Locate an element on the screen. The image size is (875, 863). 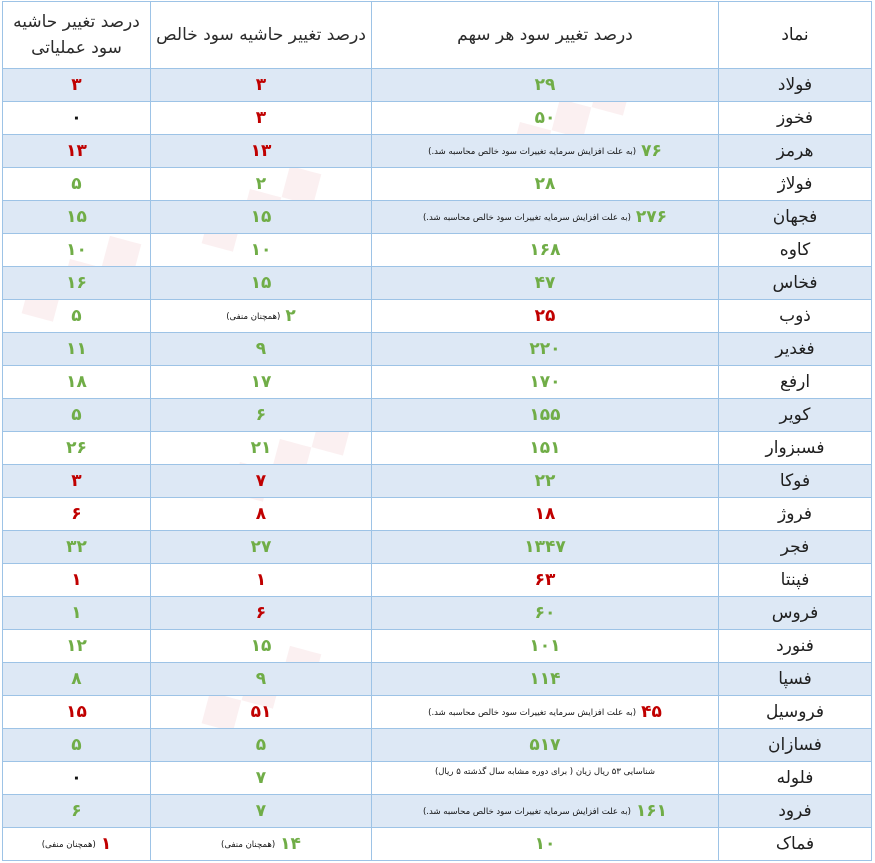
symbol-cell: فروژ is located at coordinates (795, 514).